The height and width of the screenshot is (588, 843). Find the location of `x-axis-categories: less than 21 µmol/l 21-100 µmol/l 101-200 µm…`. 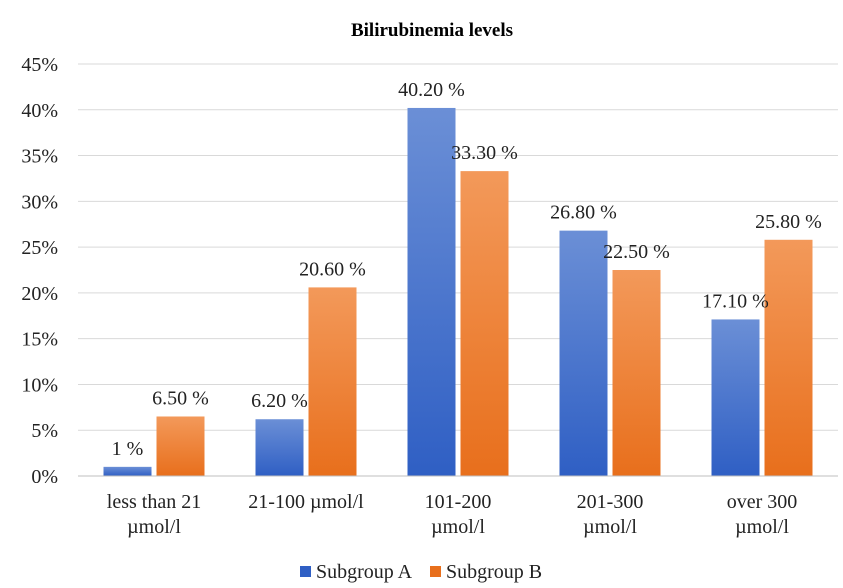

x-axis-categories: less than 21 µmol/l 21-100 µmol/l 101-200 µm… is located at coordinates (452, 514).